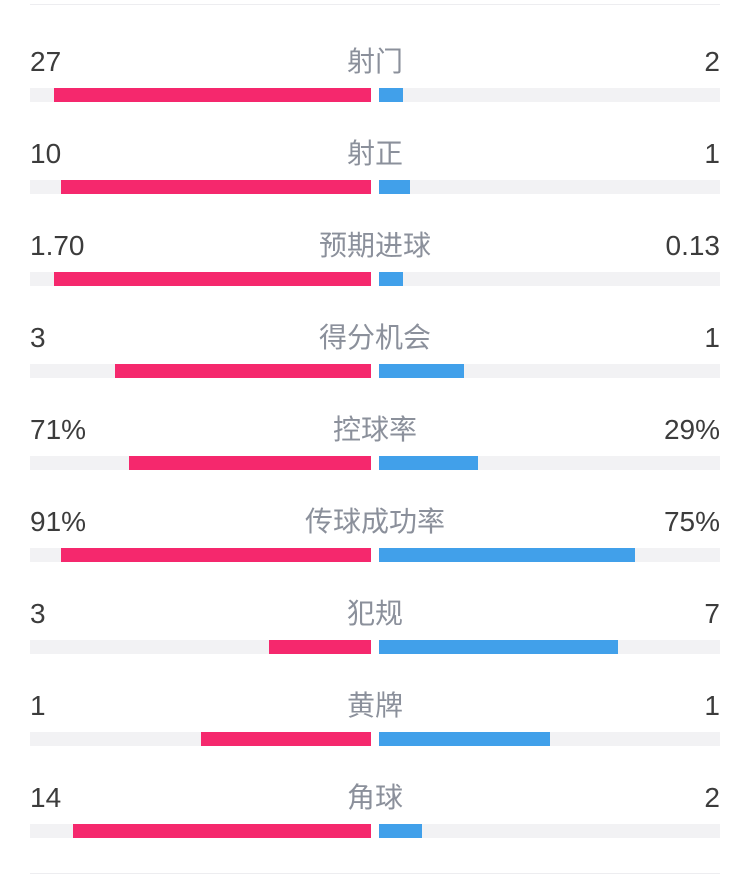 The height and width of the screenshot is (883, 750). I want to click on away-value: 7, so click(712, 613).